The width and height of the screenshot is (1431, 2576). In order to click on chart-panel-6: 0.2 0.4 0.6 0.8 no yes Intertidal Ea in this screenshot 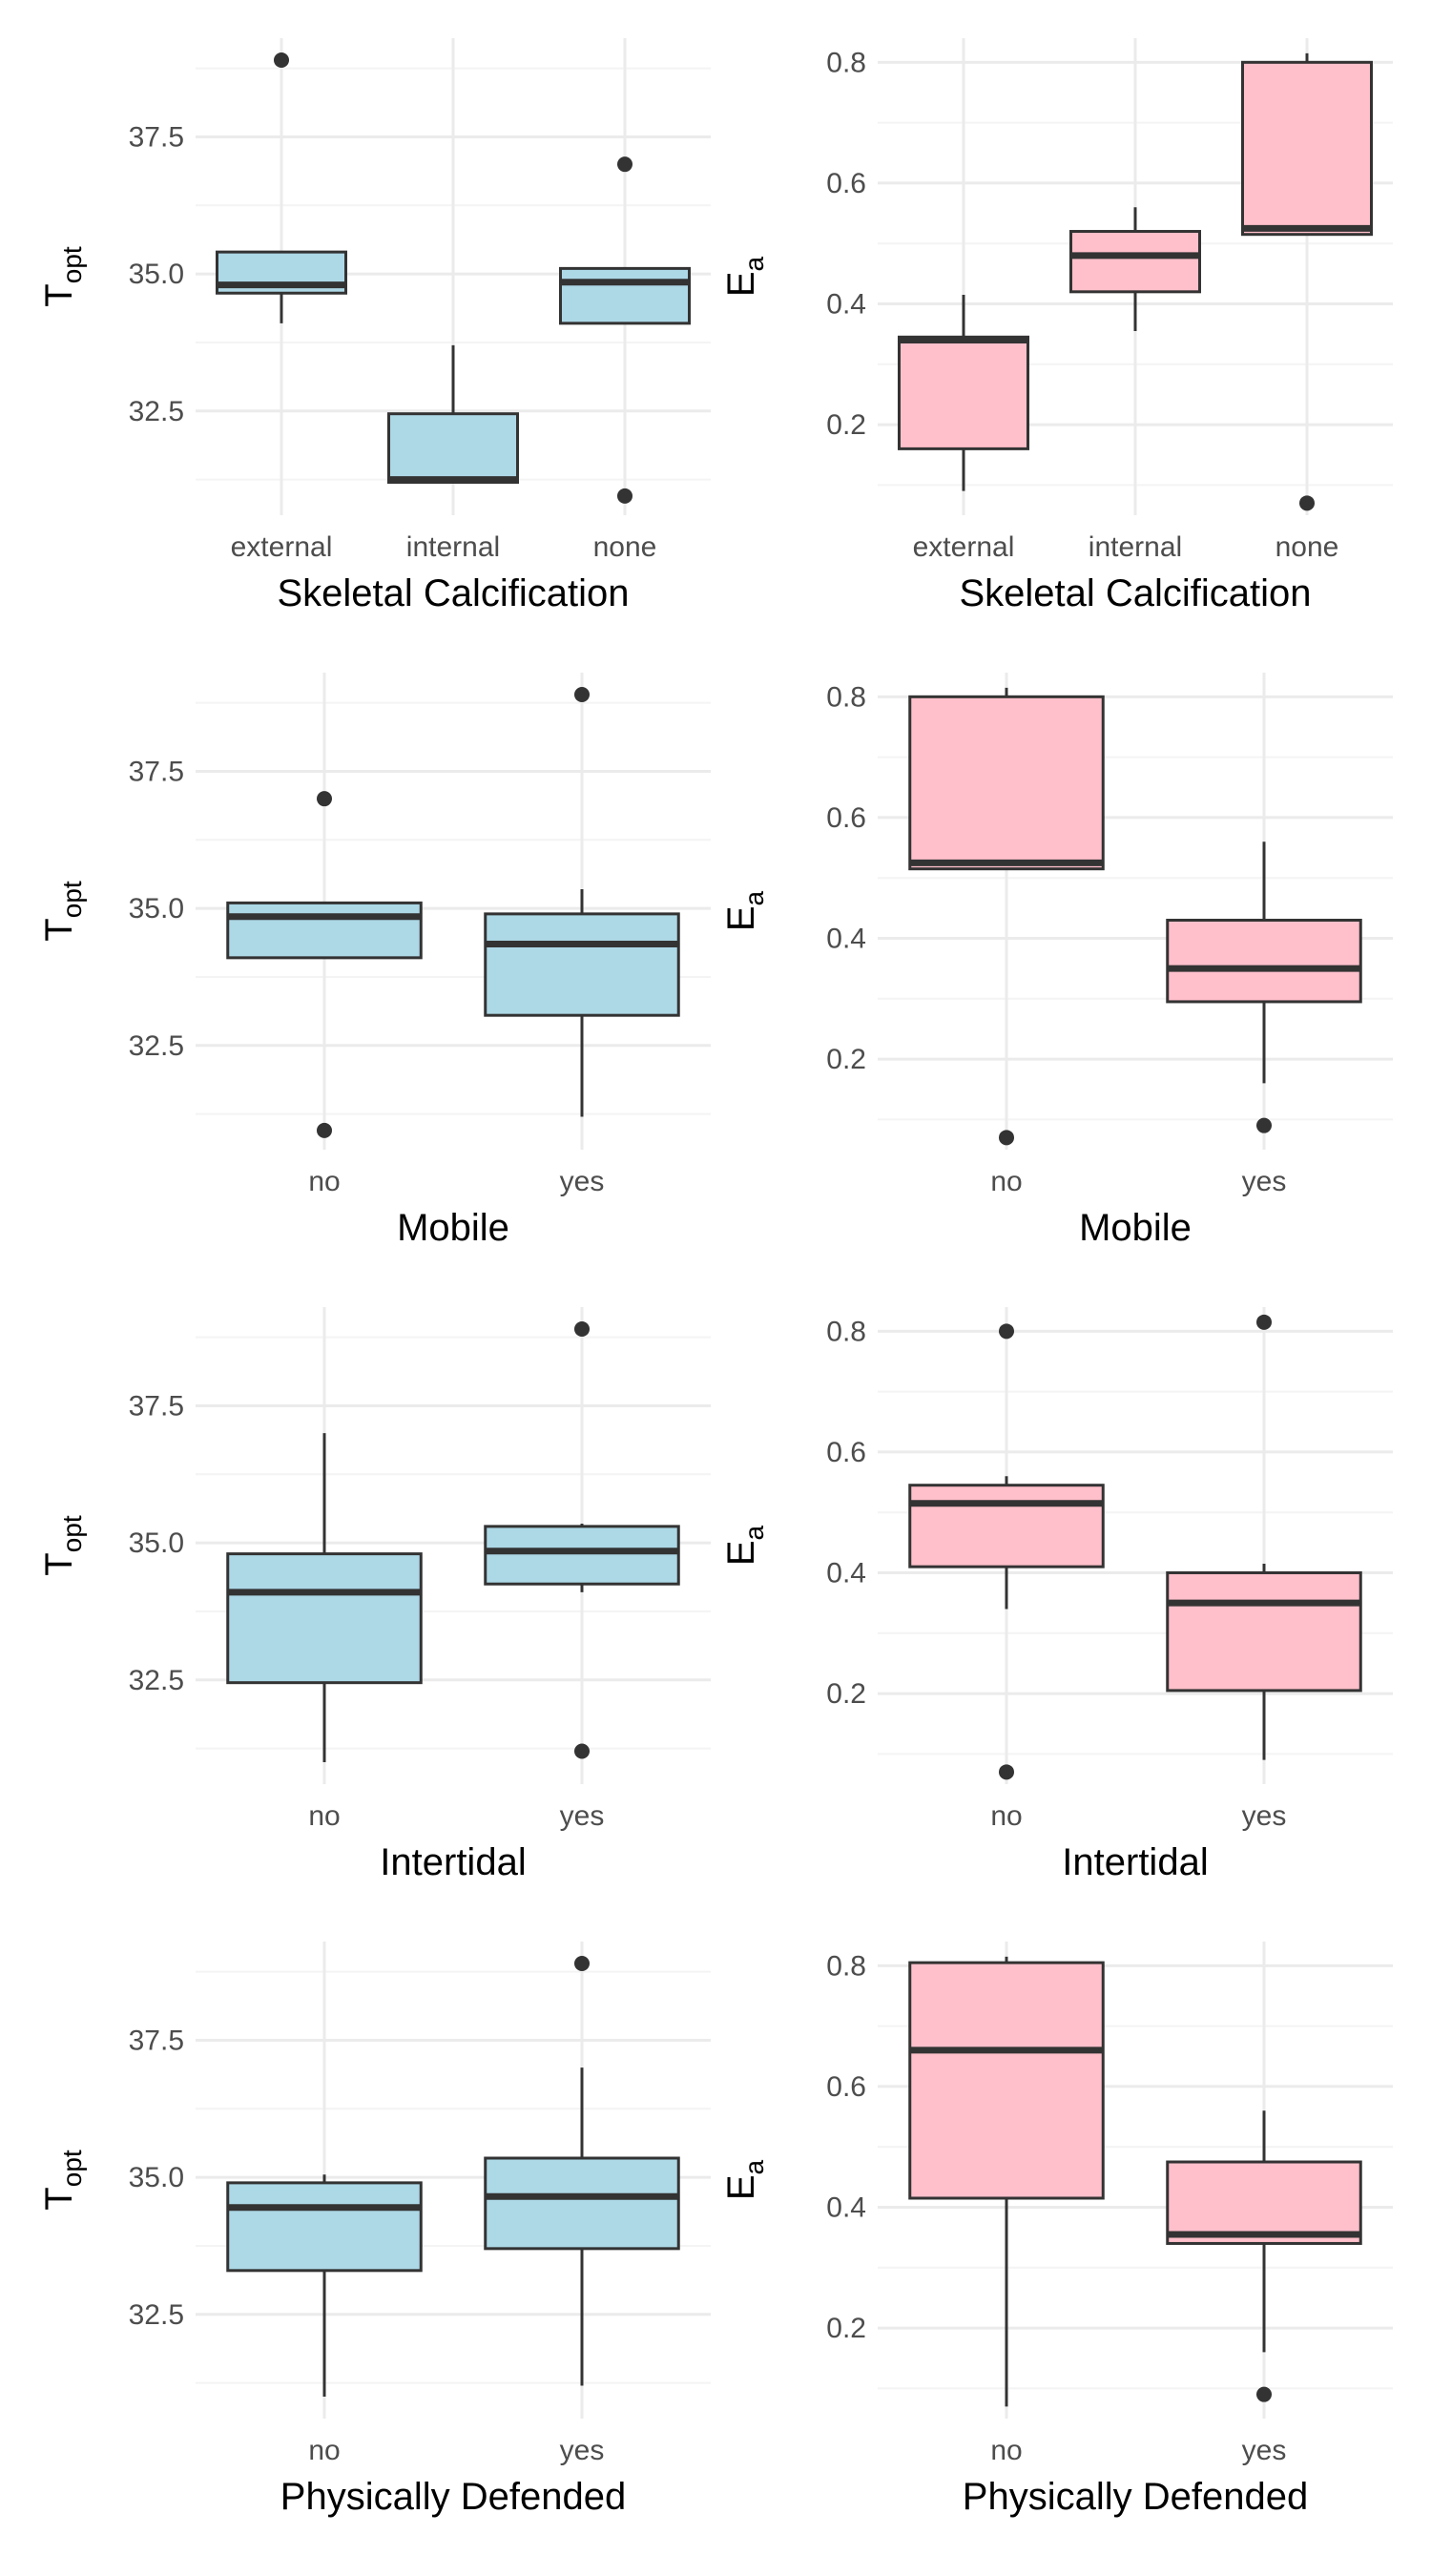, I will do `click(1056, 1595)`.